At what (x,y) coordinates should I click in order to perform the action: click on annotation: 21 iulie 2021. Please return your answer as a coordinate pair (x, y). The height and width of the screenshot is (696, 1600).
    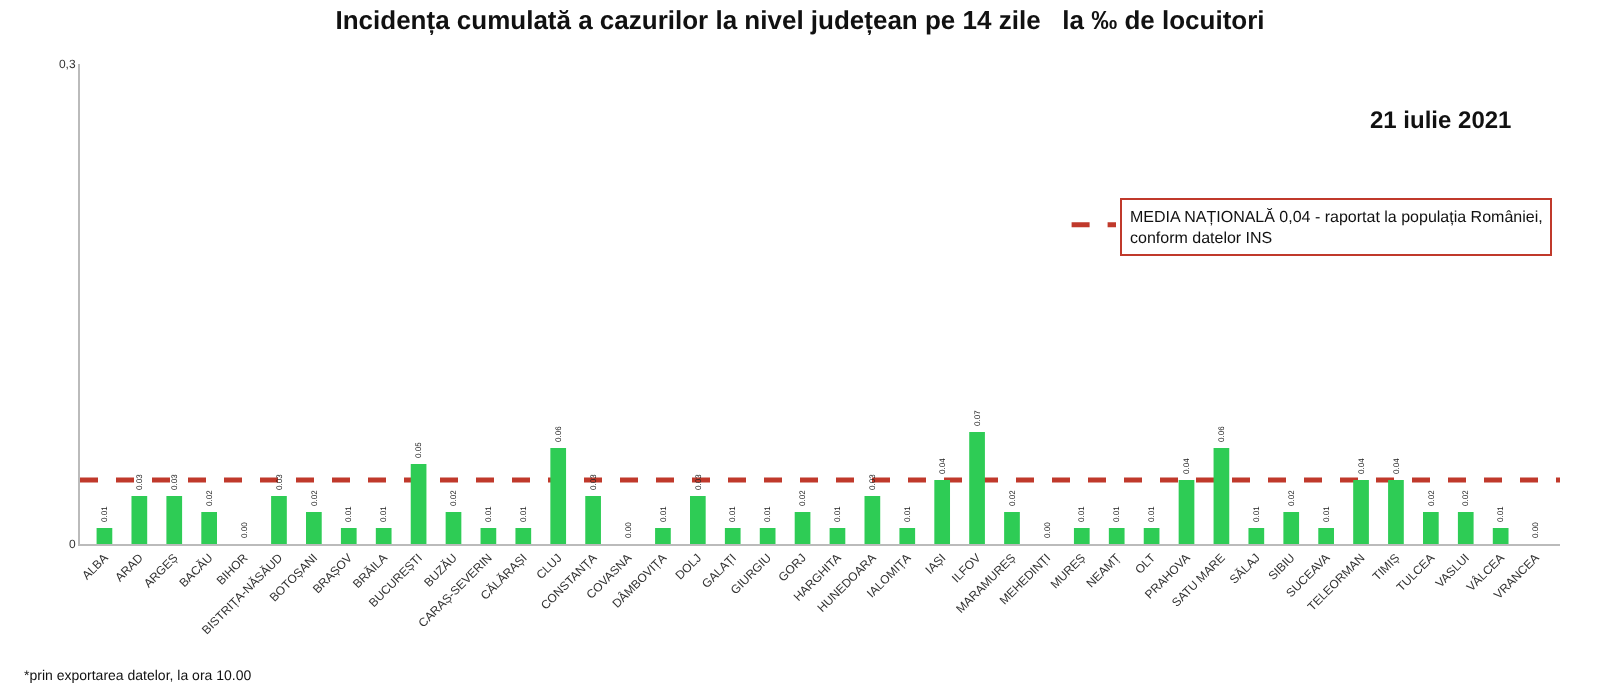
    Looking at the image, I should click on (1441, 120).